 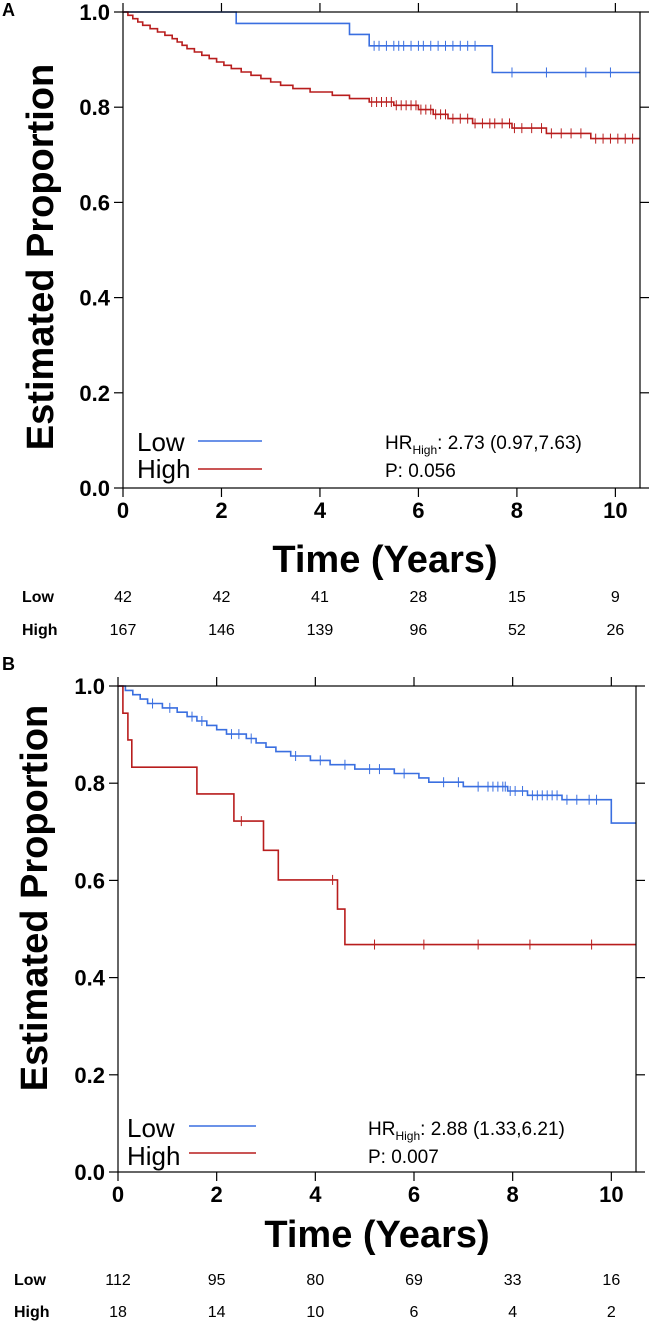 What do you see at coordinates (89, 978) in the screenshot?
I see `panel-b-y-tick-label: 0.4` at bounding box center [89, 978].